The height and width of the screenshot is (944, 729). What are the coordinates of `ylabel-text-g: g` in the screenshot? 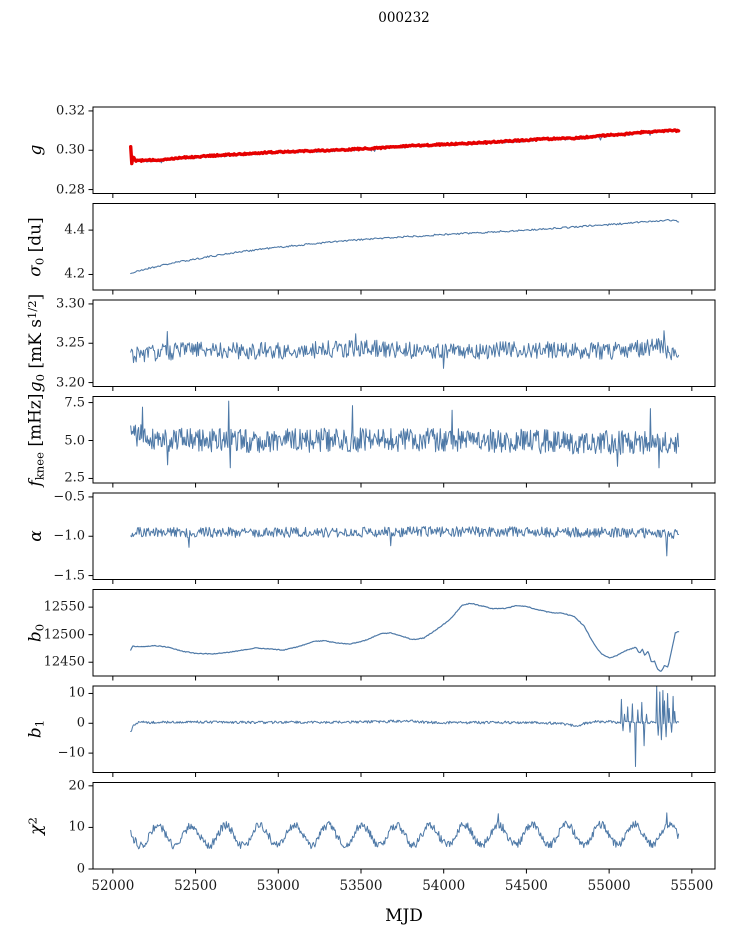 It's located at (36, 150).